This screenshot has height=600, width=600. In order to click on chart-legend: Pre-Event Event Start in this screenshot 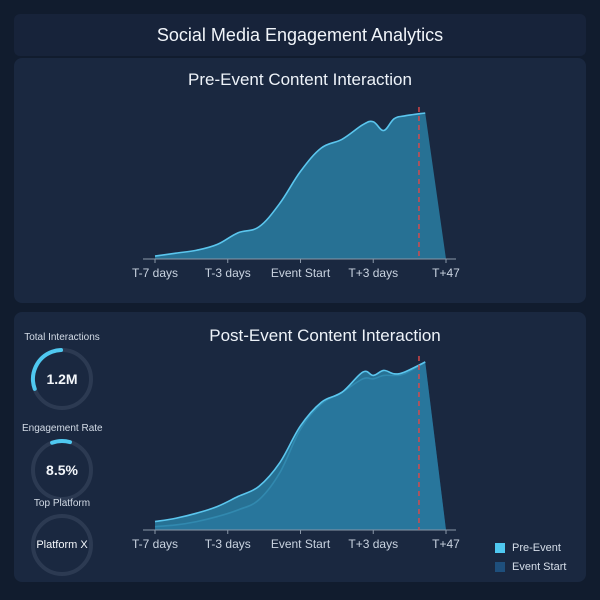, I will do `click(530, 557)`.